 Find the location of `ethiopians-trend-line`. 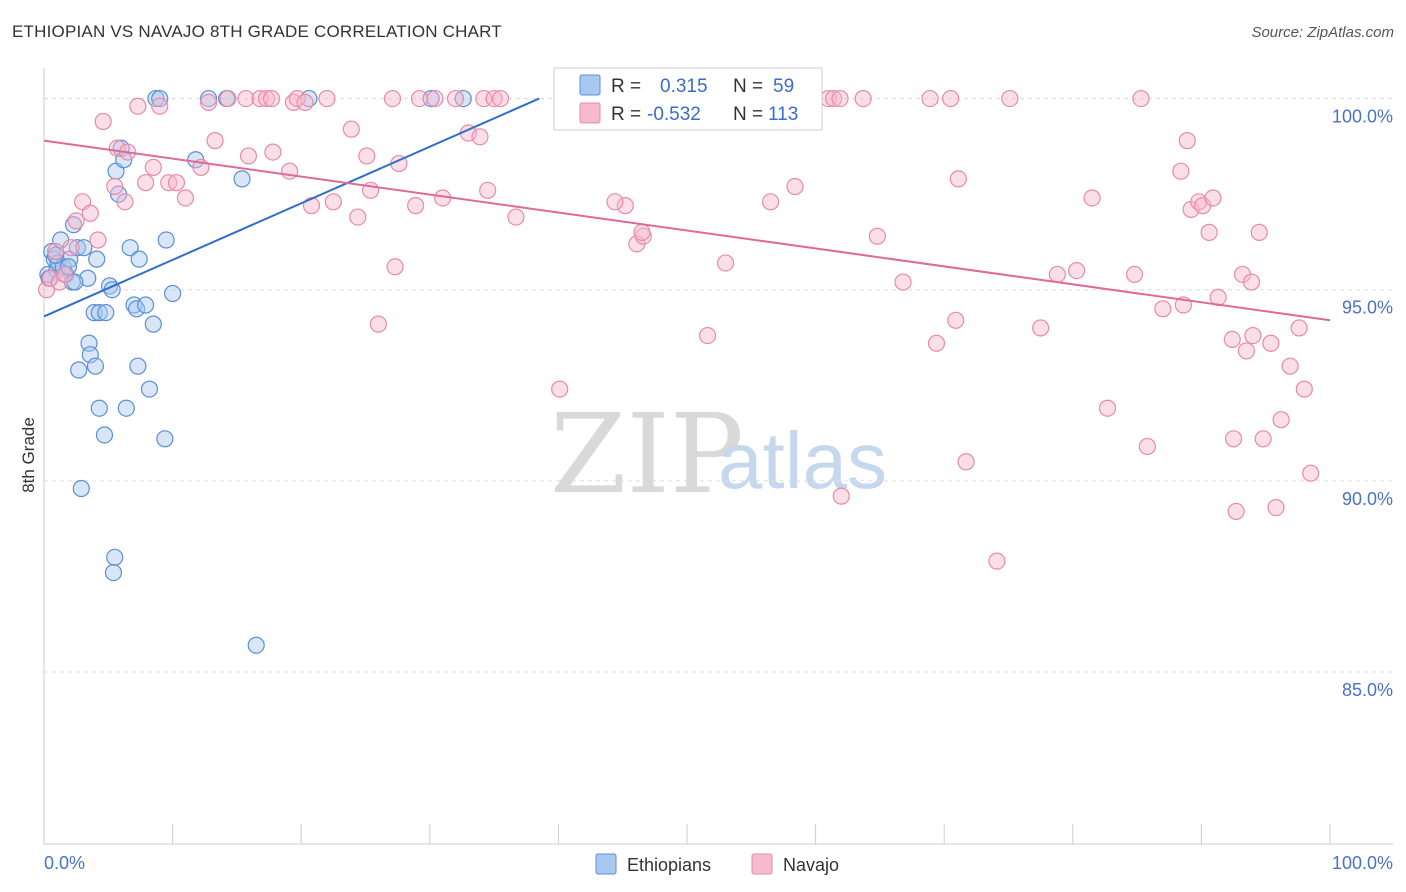

ethiopians-trend-line is located at coordinates (291, 207).